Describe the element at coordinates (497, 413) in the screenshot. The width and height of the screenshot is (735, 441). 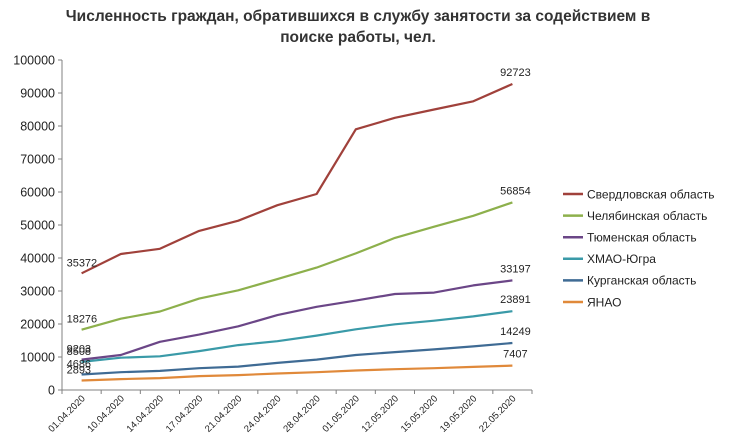
I see `x-tick-label: 22.05.2020` at that location.